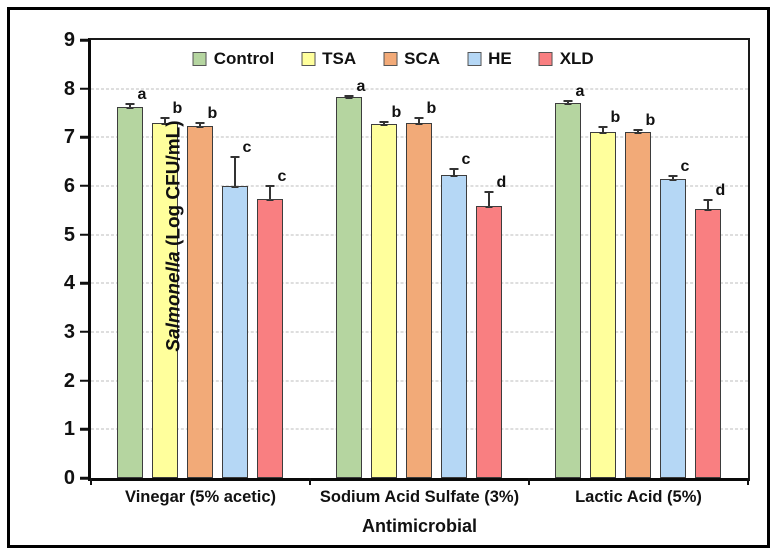 The image size is (777, 555). Describe the element at coordinates (174, 186) in the screenshot. I see `y-axis-title-units: (Log CFU/mL)` at that location.